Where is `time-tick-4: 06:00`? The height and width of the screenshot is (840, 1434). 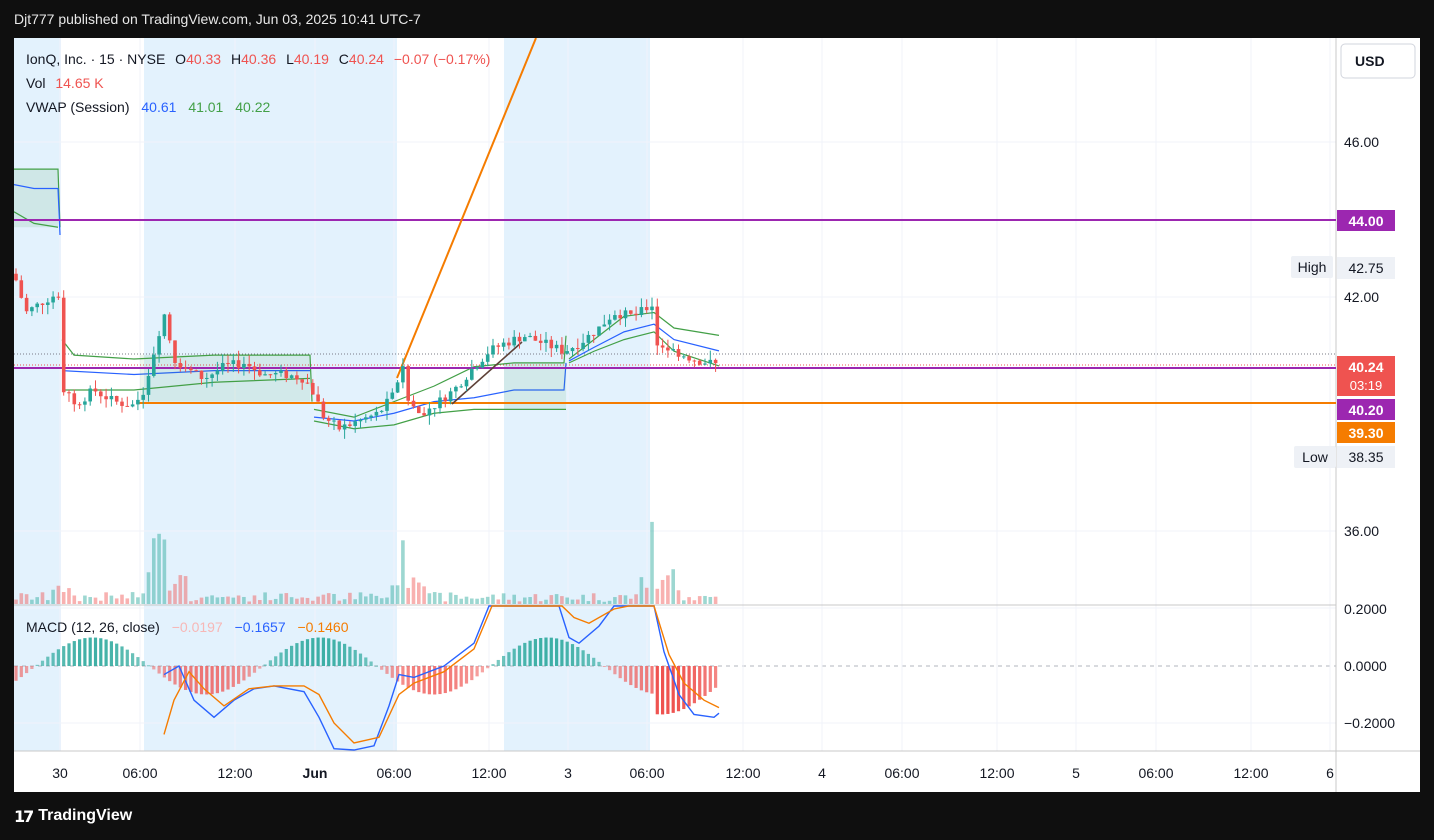
time-tick-4: 06:00 is located at coordinates (393, 773).